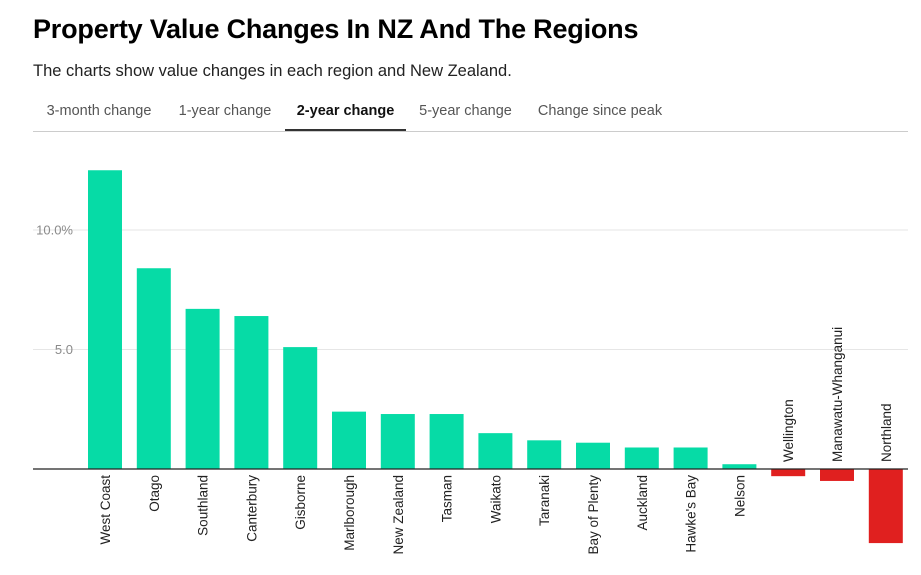 This screenshot has width=921, height=575. I want to click on tab-1-year-change: 1-year change, so click(225, 111).